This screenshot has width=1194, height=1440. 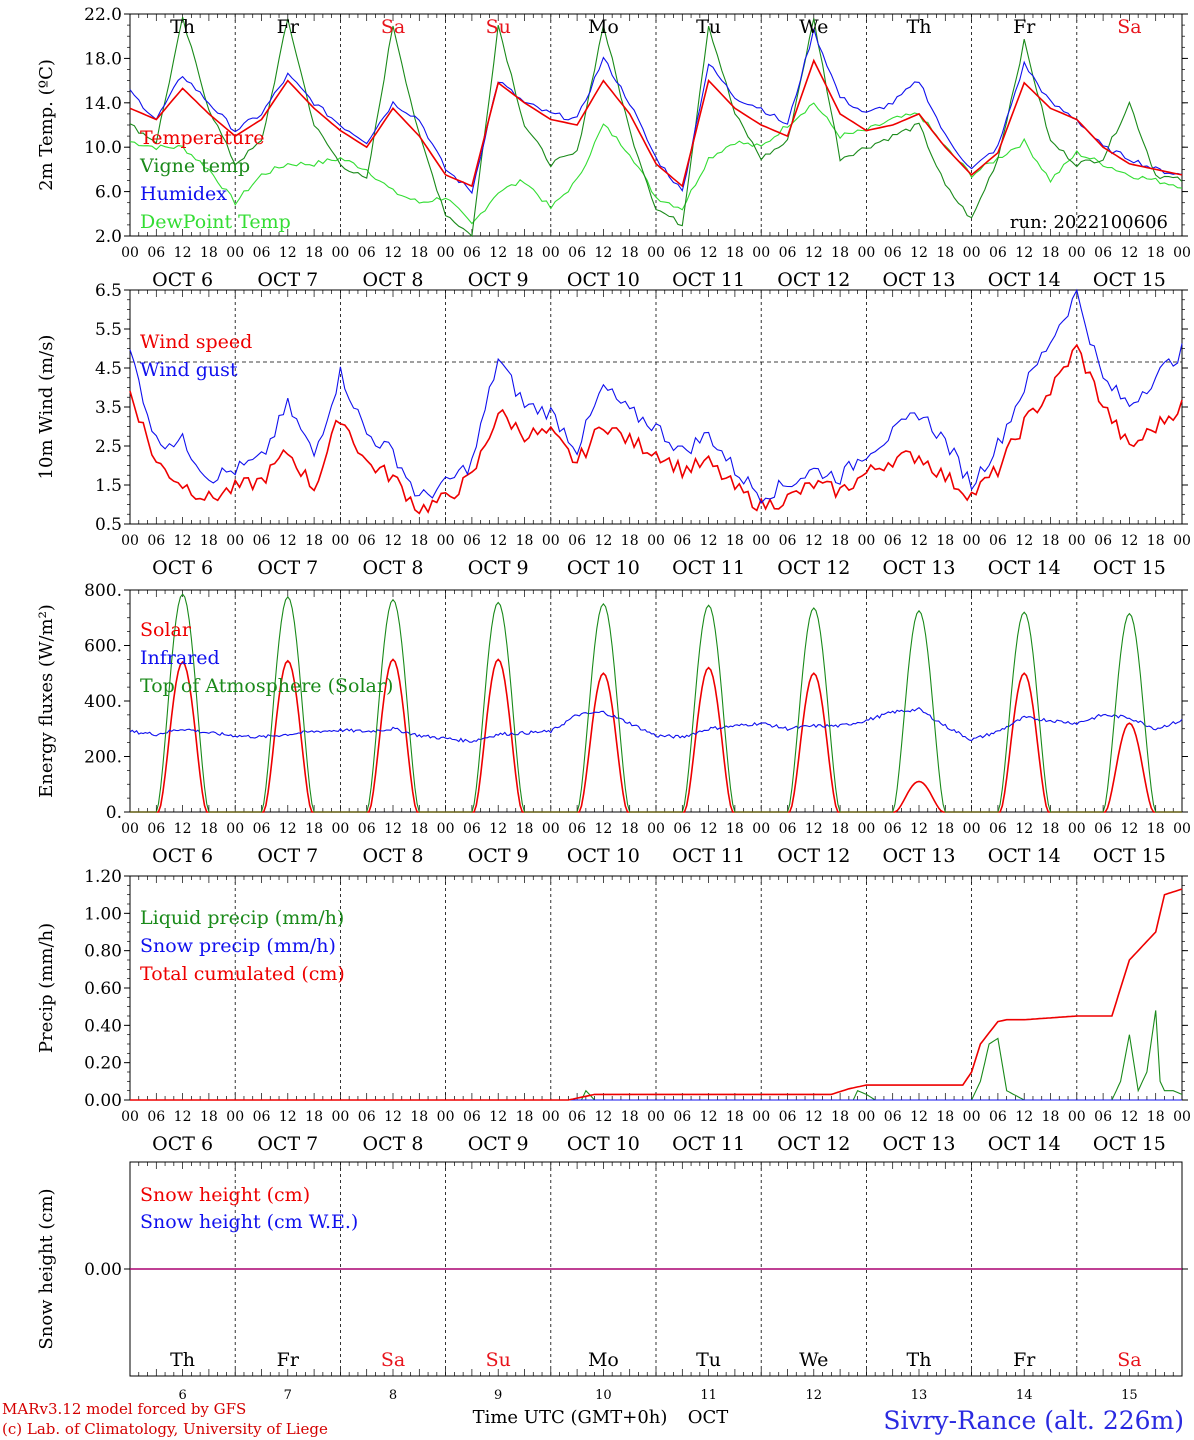 What do you see at coordinates (103, 15) in the screenshot?
I see `y-tick-label: 22.0` at bounding box center [103, 15].